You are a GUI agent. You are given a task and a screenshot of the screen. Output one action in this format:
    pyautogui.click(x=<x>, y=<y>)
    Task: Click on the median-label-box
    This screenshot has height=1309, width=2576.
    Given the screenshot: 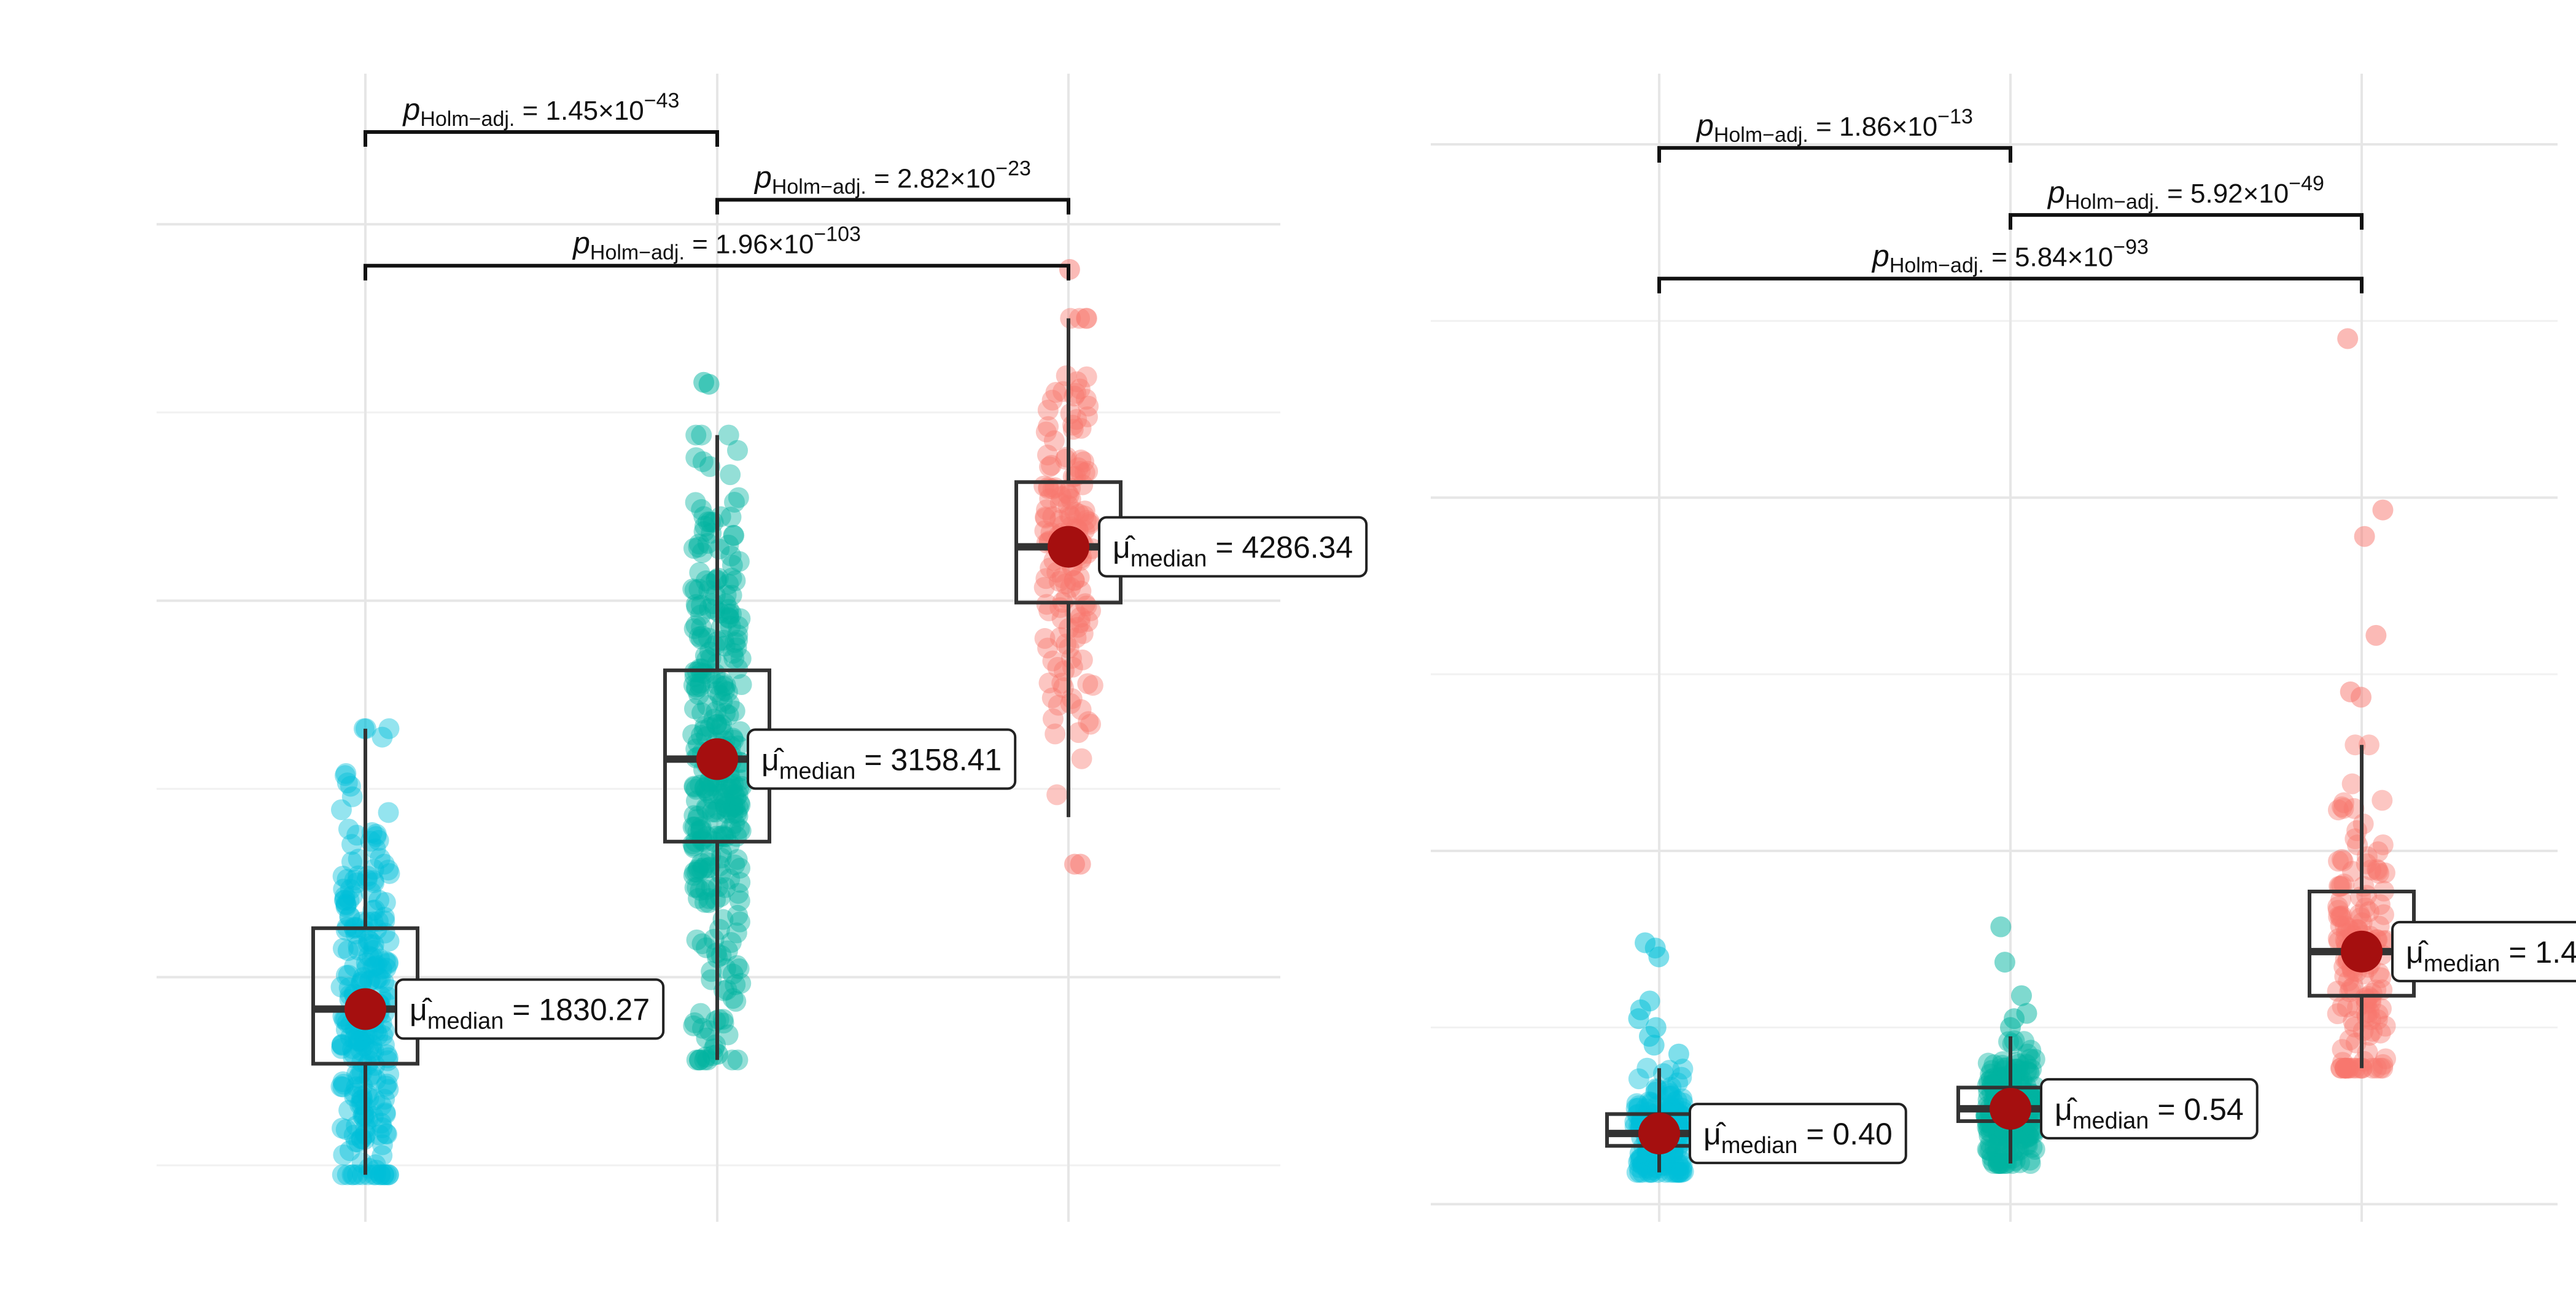 What is the action you would take?
    pyautogui.click(x=1233, y=547)
    